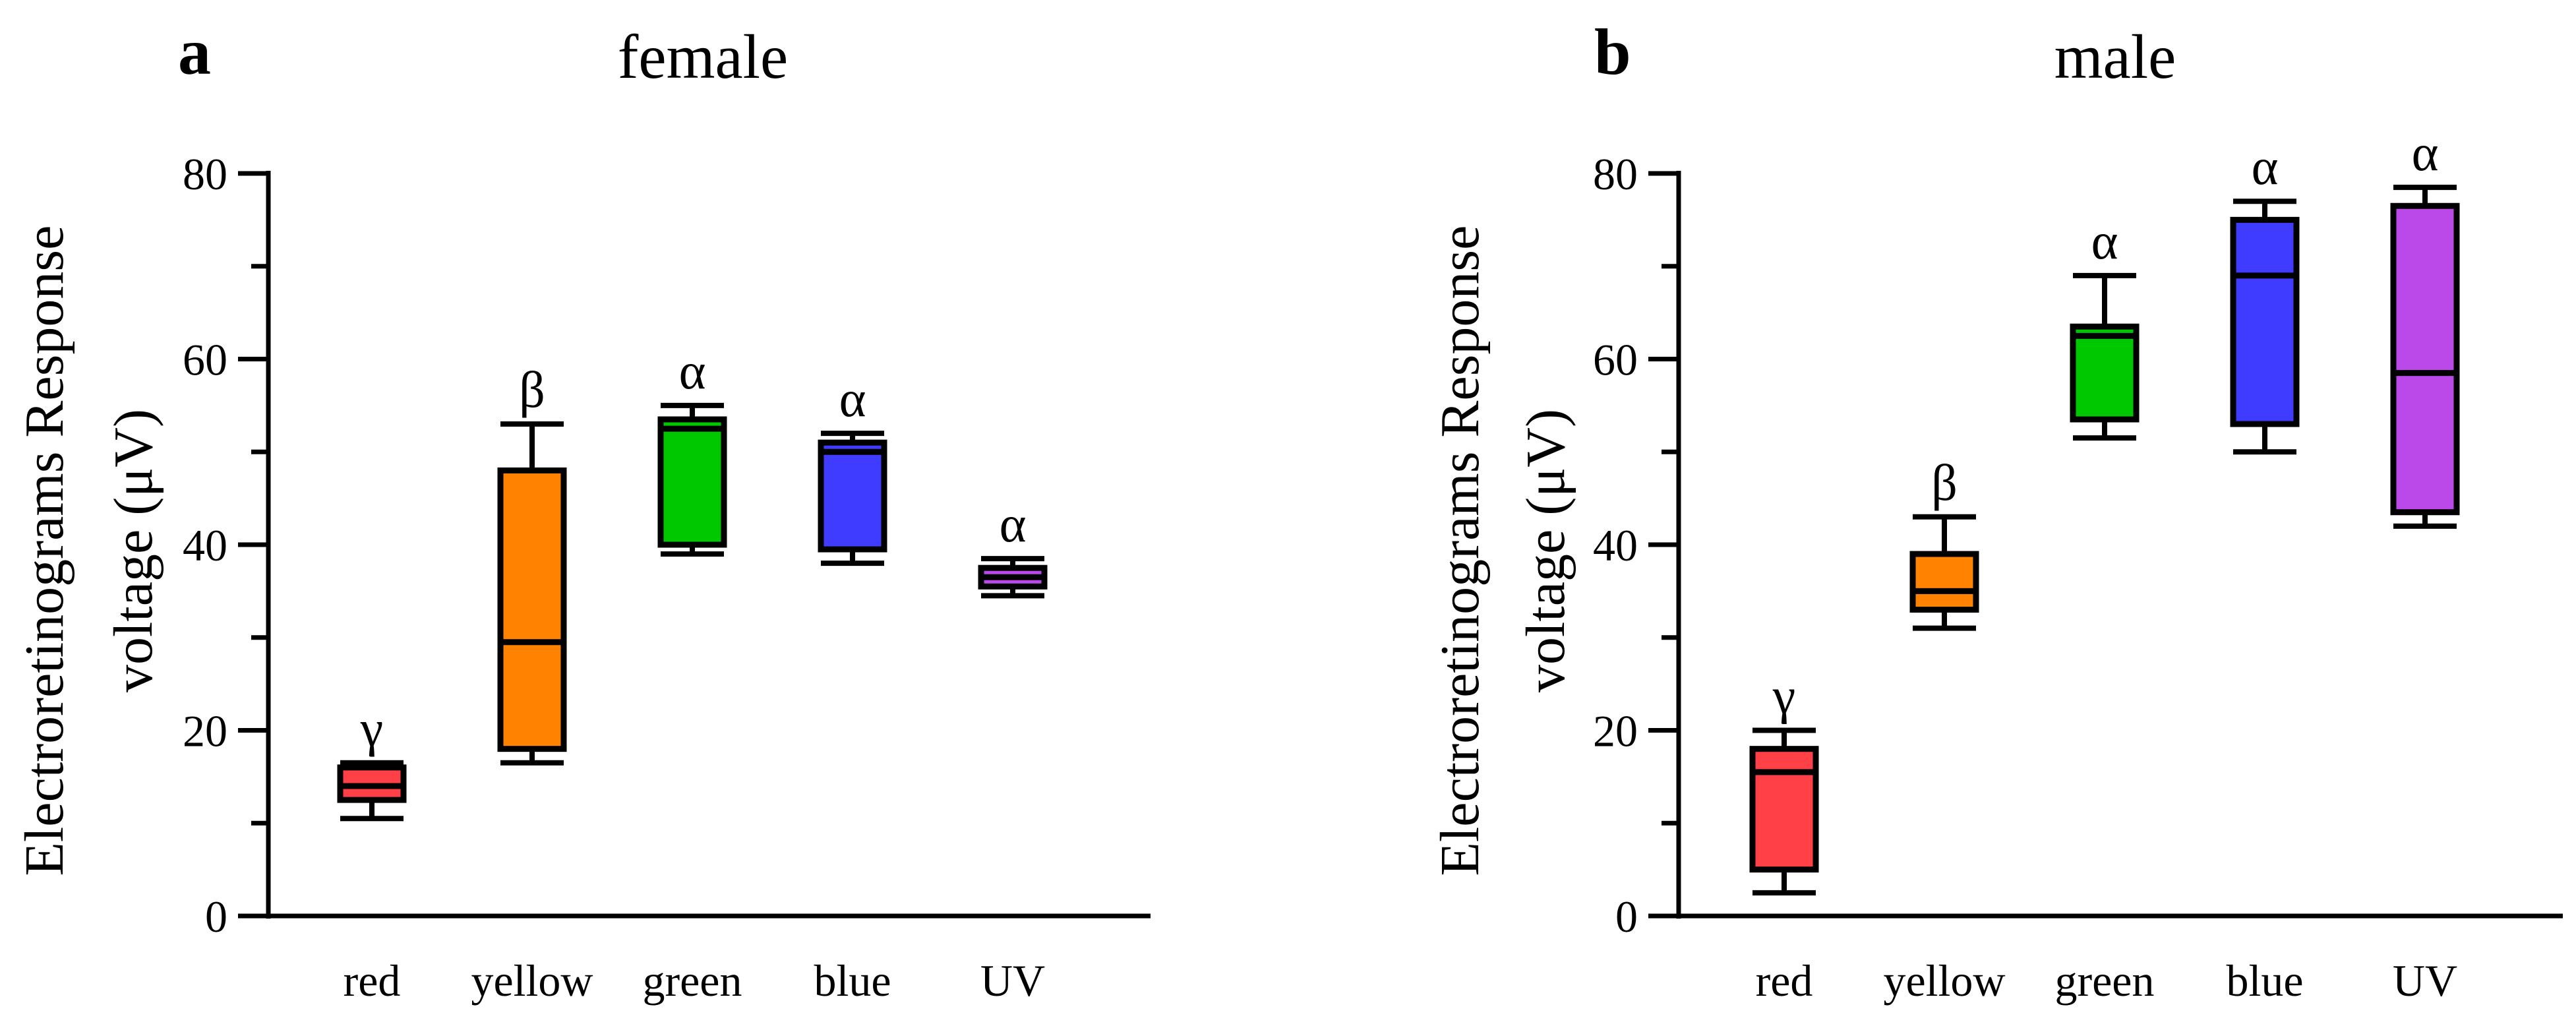  What do you see at coordinates (372, 981) in the screenshot?
I see `panel-a-red-category-label: red` at bounding box center [372, 981].